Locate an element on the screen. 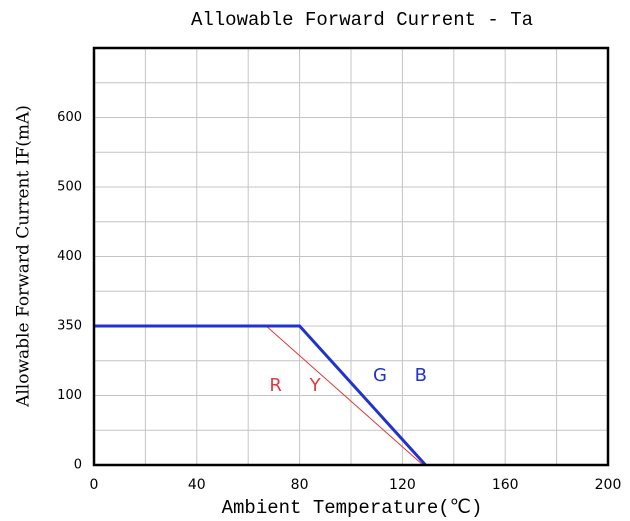 Image resolution: width=630 pixels, height=521 pixels. x-tick-label: 80 is located at coordinates (300, 485).